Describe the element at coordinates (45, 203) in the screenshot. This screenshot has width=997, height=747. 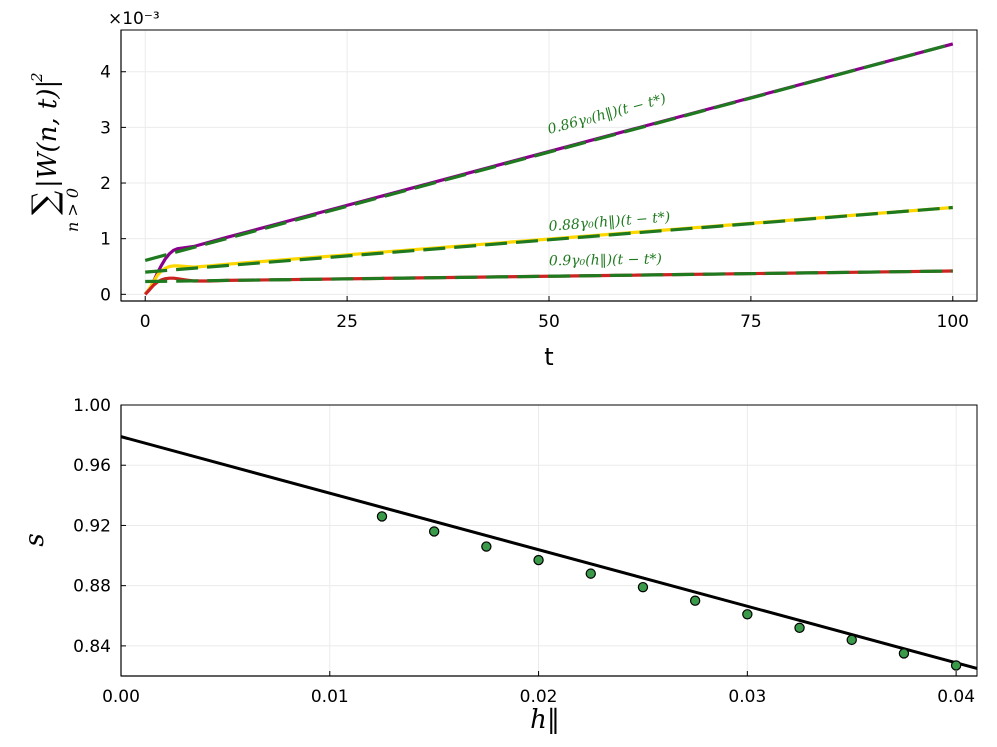
I see `y-sum-symbol: ∑` at that location.